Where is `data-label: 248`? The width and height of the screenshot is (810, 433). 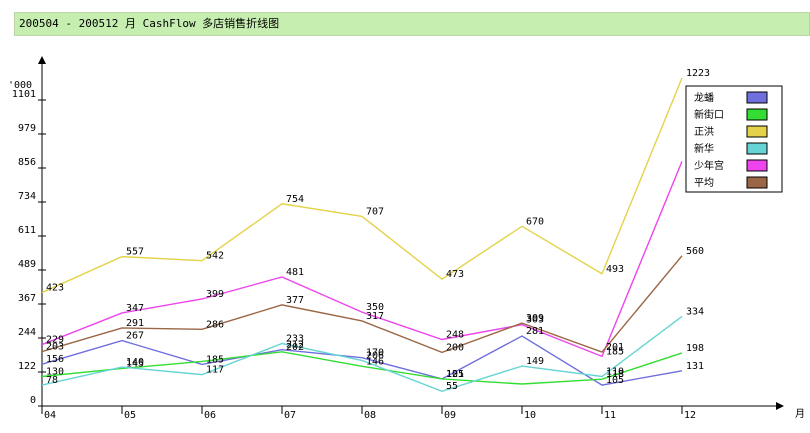 data-label: 248 is located at coordinates (455, 334).